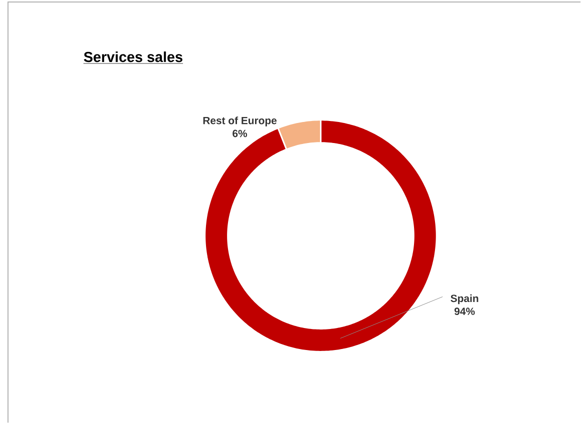 The image size is (581, 423). What do you see at coordinates (464, 299) in the screenshot?
I see `slice-label: Spain` at bounding box center [464, 299].